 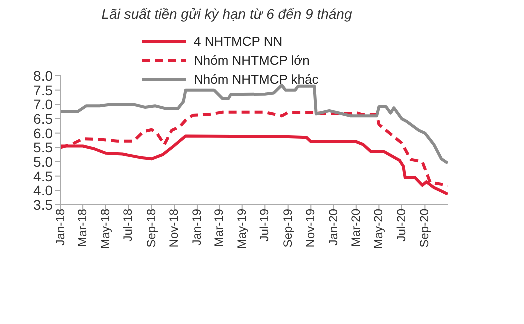 What do you see at coordinates (355, 228) in the screenshot?
I see `x-tick-label: Mar-20` at bounding box center [355, 228].